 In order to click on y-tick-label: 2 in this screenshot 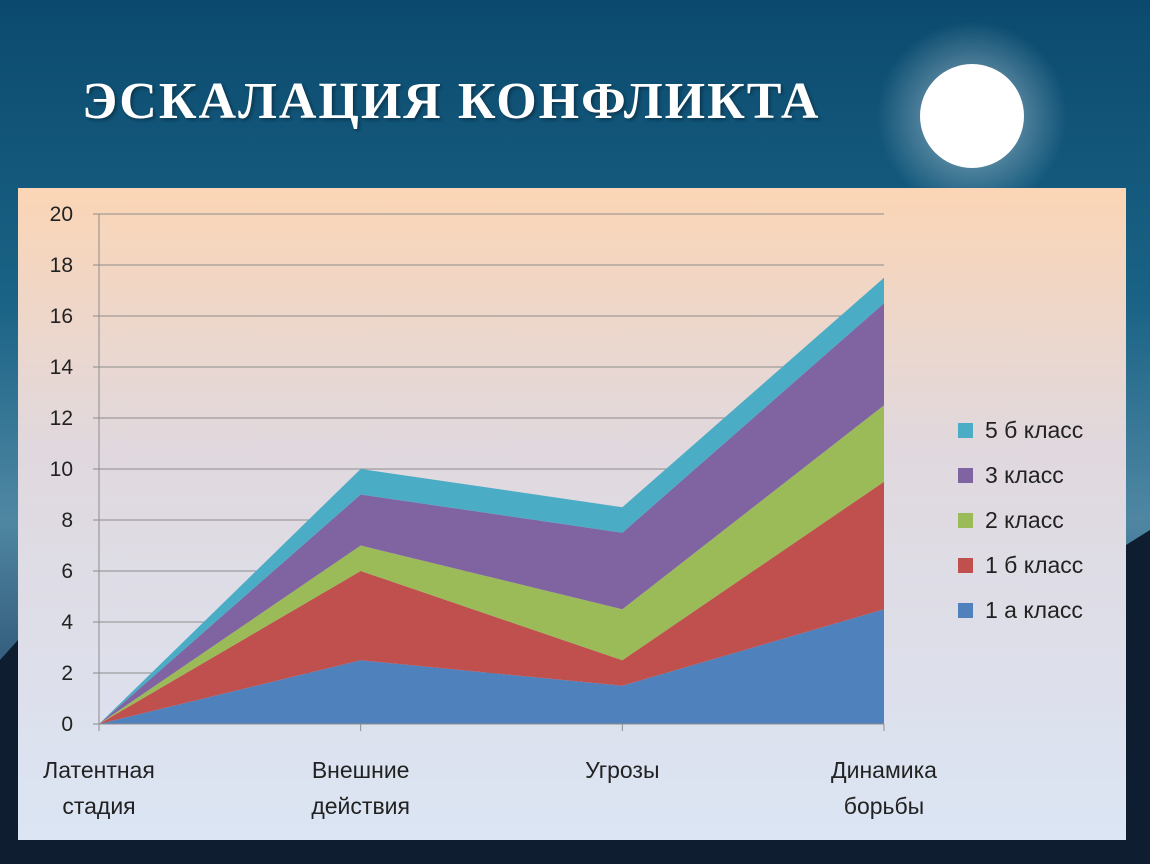, I will do `click(67, 673)`.